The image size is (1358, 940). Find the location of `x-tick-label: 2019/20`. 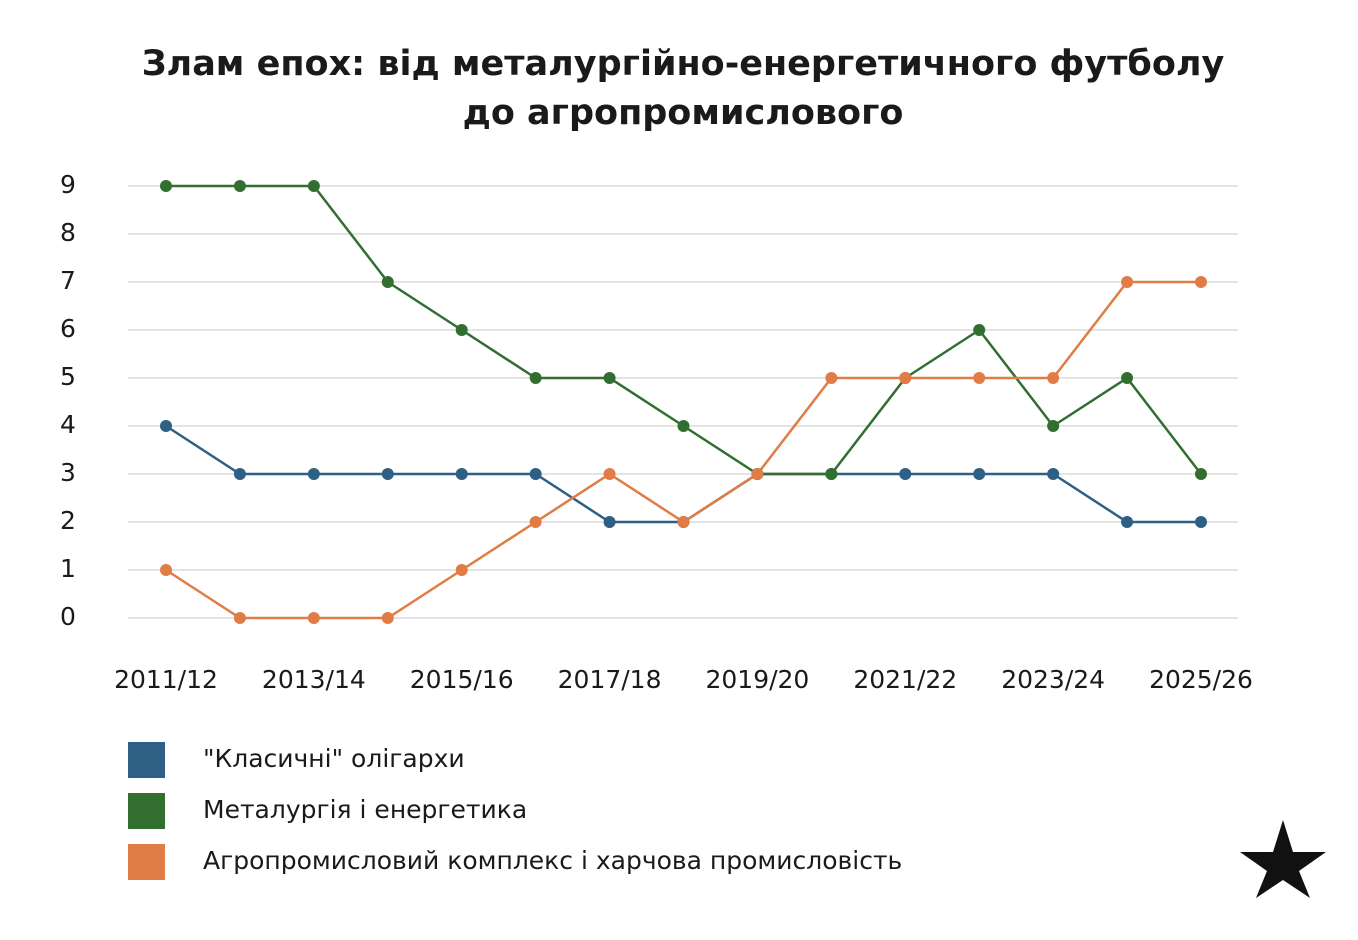

x-tick-label: 2019/20 is located at coordinates (757, 679).